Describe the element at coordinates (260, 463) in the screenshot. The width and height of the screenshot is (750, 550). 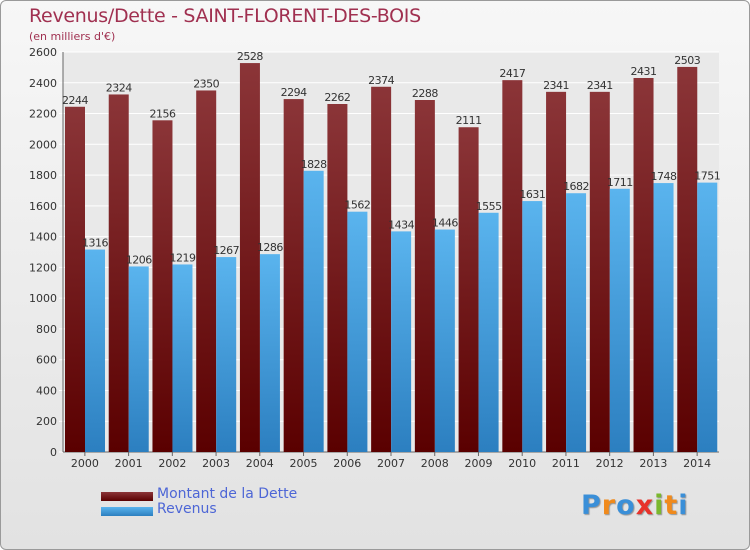
I see `x-tick-label: 2004` at that location.